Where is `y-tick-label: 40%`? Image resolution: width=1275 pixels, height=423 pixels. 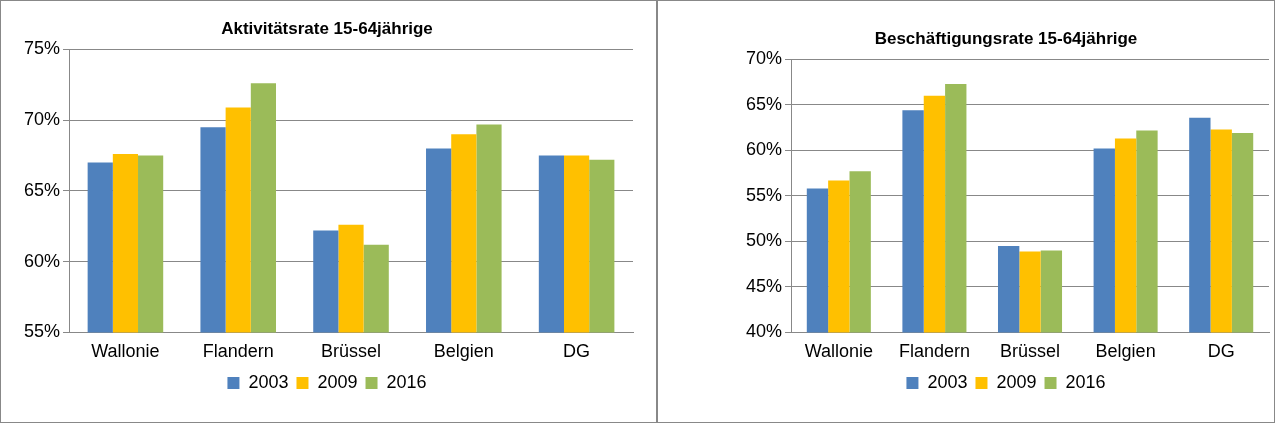
y-tick-label: 40% is located at coordinates (764, 331).